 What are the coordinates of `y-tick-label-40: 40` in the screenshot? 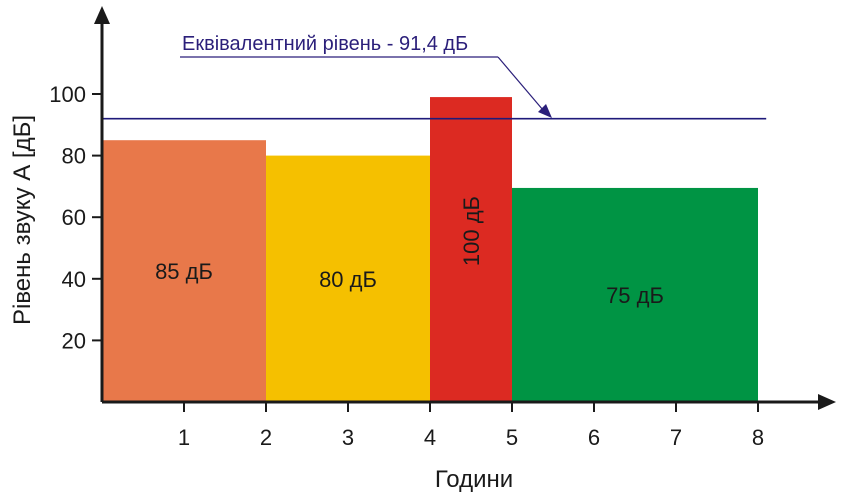 It's located at (74, 279).